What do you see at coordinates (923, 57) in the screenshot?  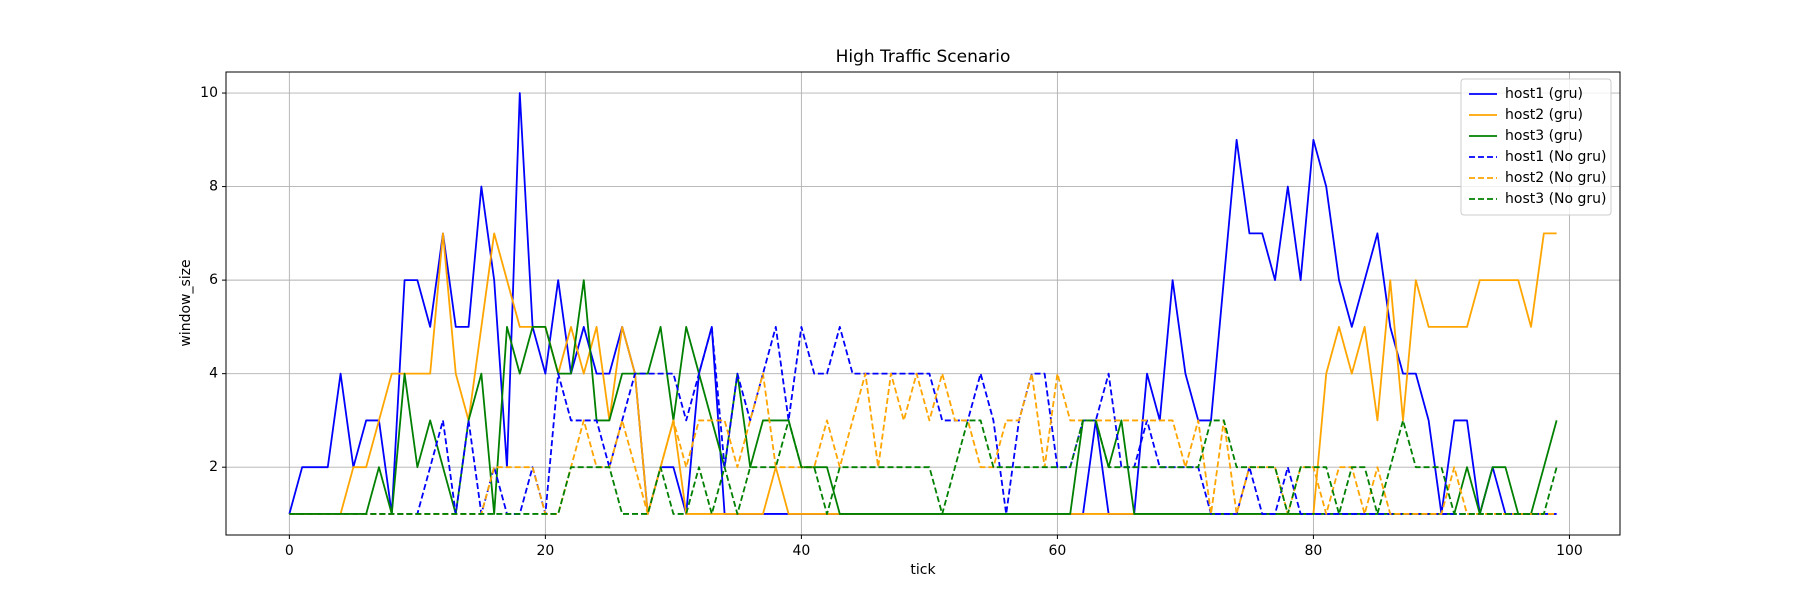 I see `chart-title: High Traffic Scenario` at bounding box center [923, 57].